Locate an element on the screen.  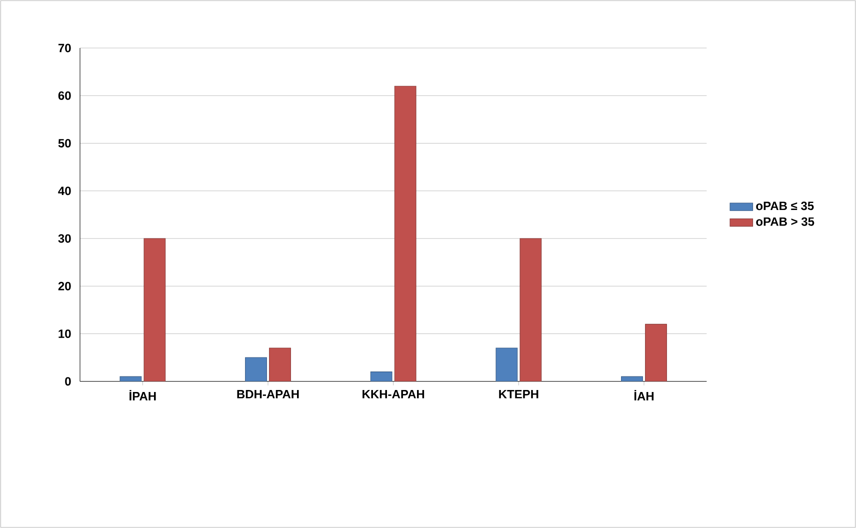
legend-label: oPAB > 35 is located at coordinates (785, 221).